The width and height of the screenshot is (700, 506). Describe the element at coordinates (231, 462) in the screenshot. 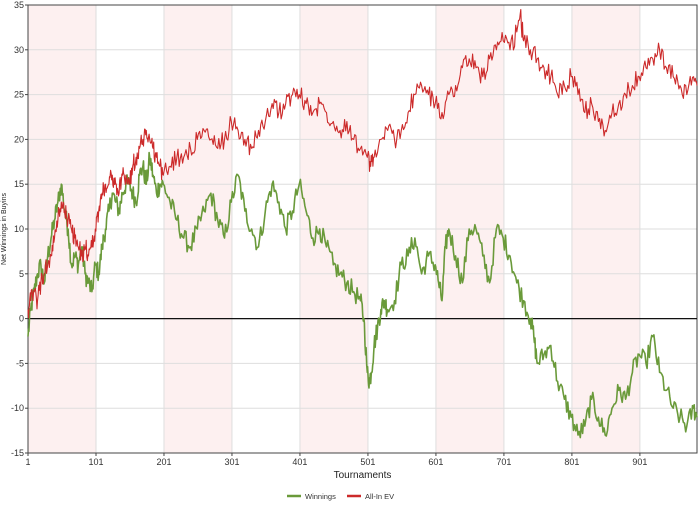

I see `x-tick-label: 301` at that location.